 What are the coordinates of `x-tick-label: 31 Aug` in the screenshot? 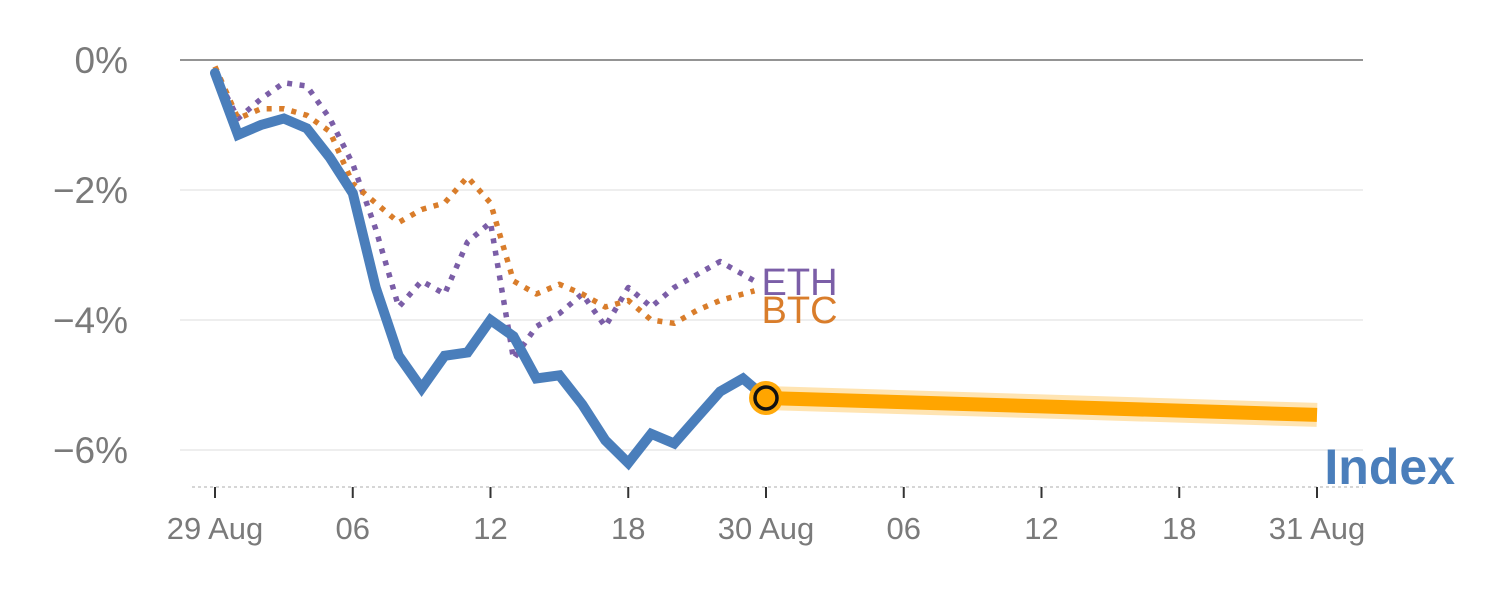 It's located at (1317, 528).